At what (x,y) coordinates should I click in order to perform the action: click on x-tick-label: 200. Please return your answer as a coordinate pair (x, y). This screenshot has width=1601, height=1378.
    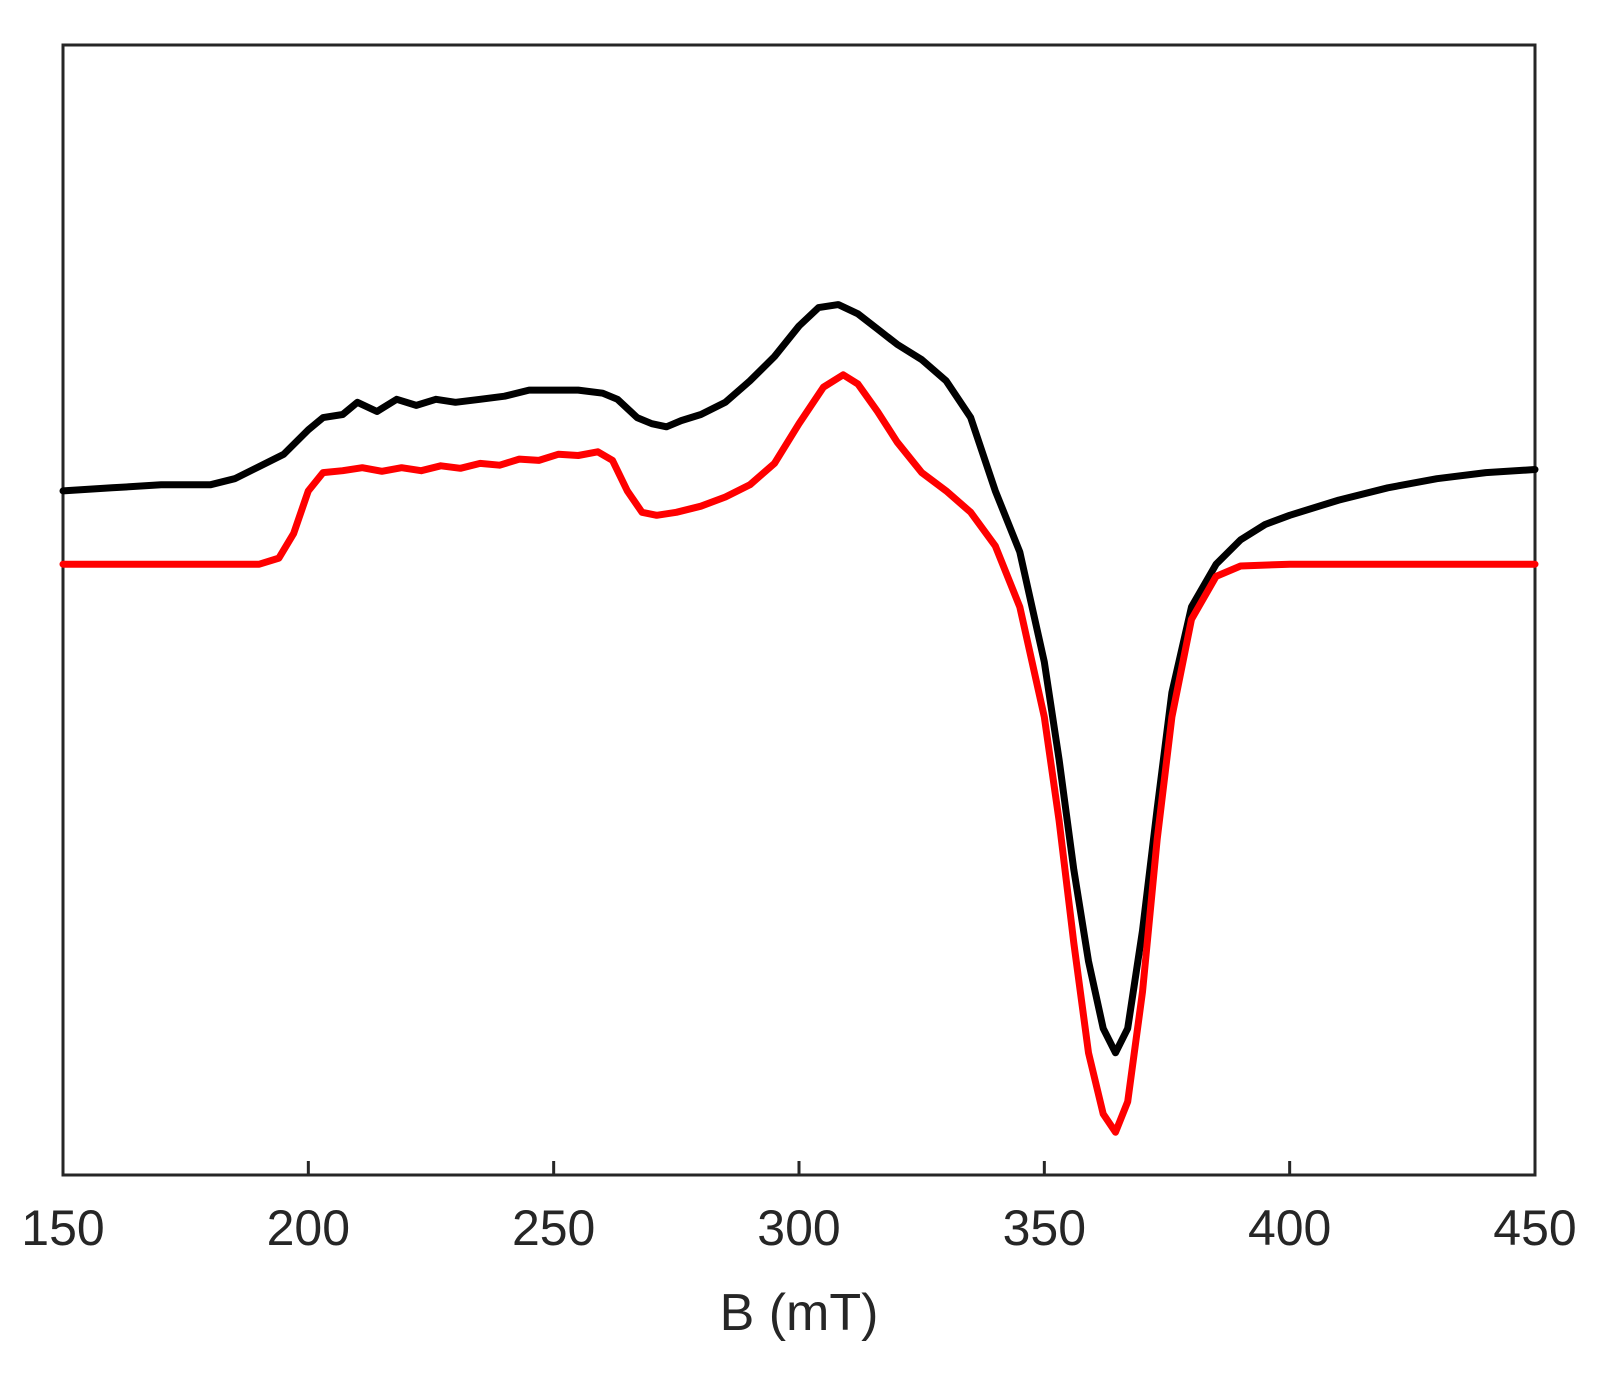
    Looking at the image, I should click on (308, 1228).